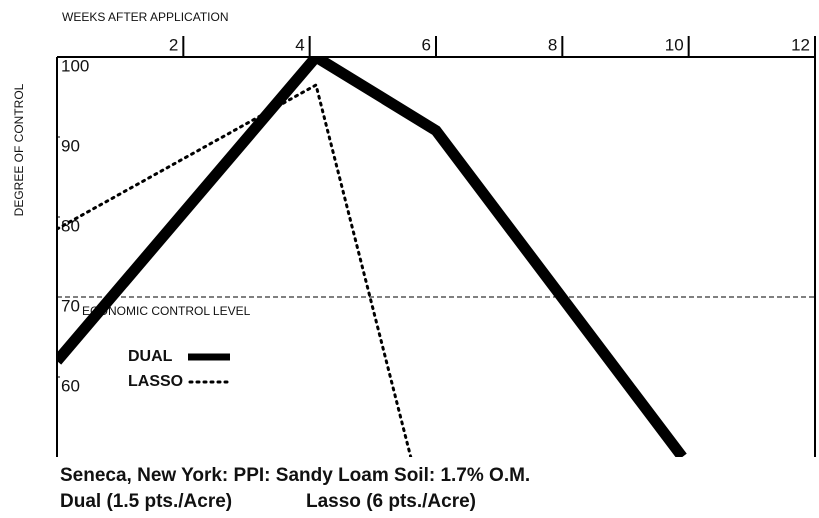  I want to click on x-axis-label: WEEKS AFTER APPLICATION, so click(145, 17).